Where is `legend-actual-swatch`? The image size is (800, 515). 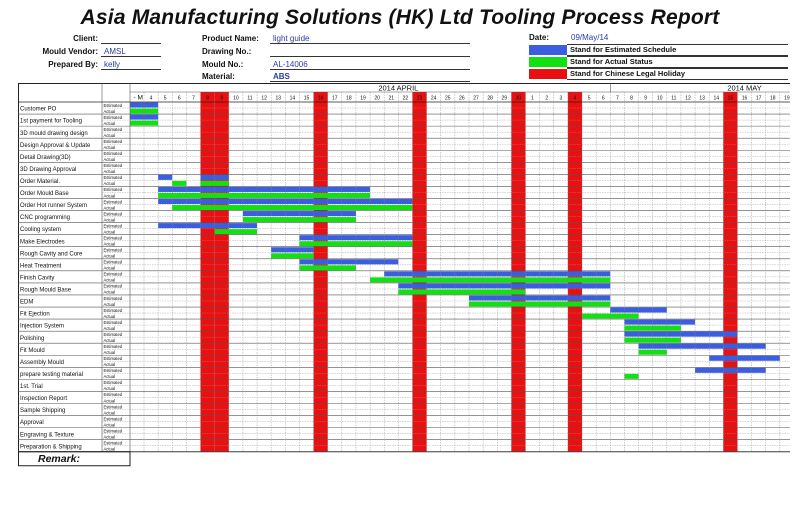 legend-actual-swatch is located at coordinates (548, 62).